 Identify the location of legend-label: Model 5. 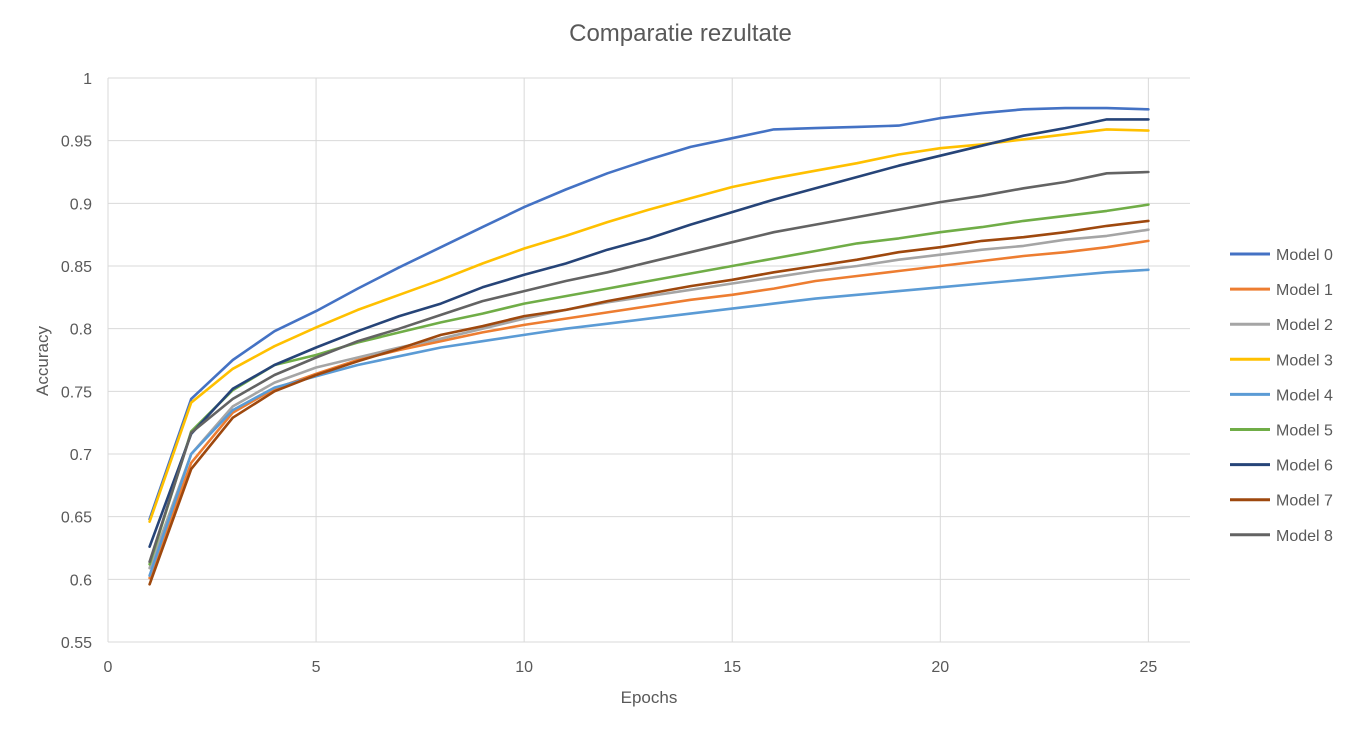
(1304, 431).